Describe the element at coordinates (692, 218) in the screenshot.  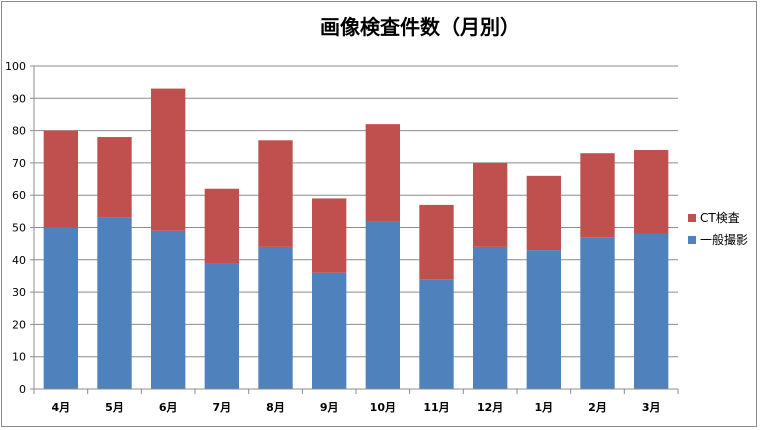
I see `legend-swatch-ct` at that location.